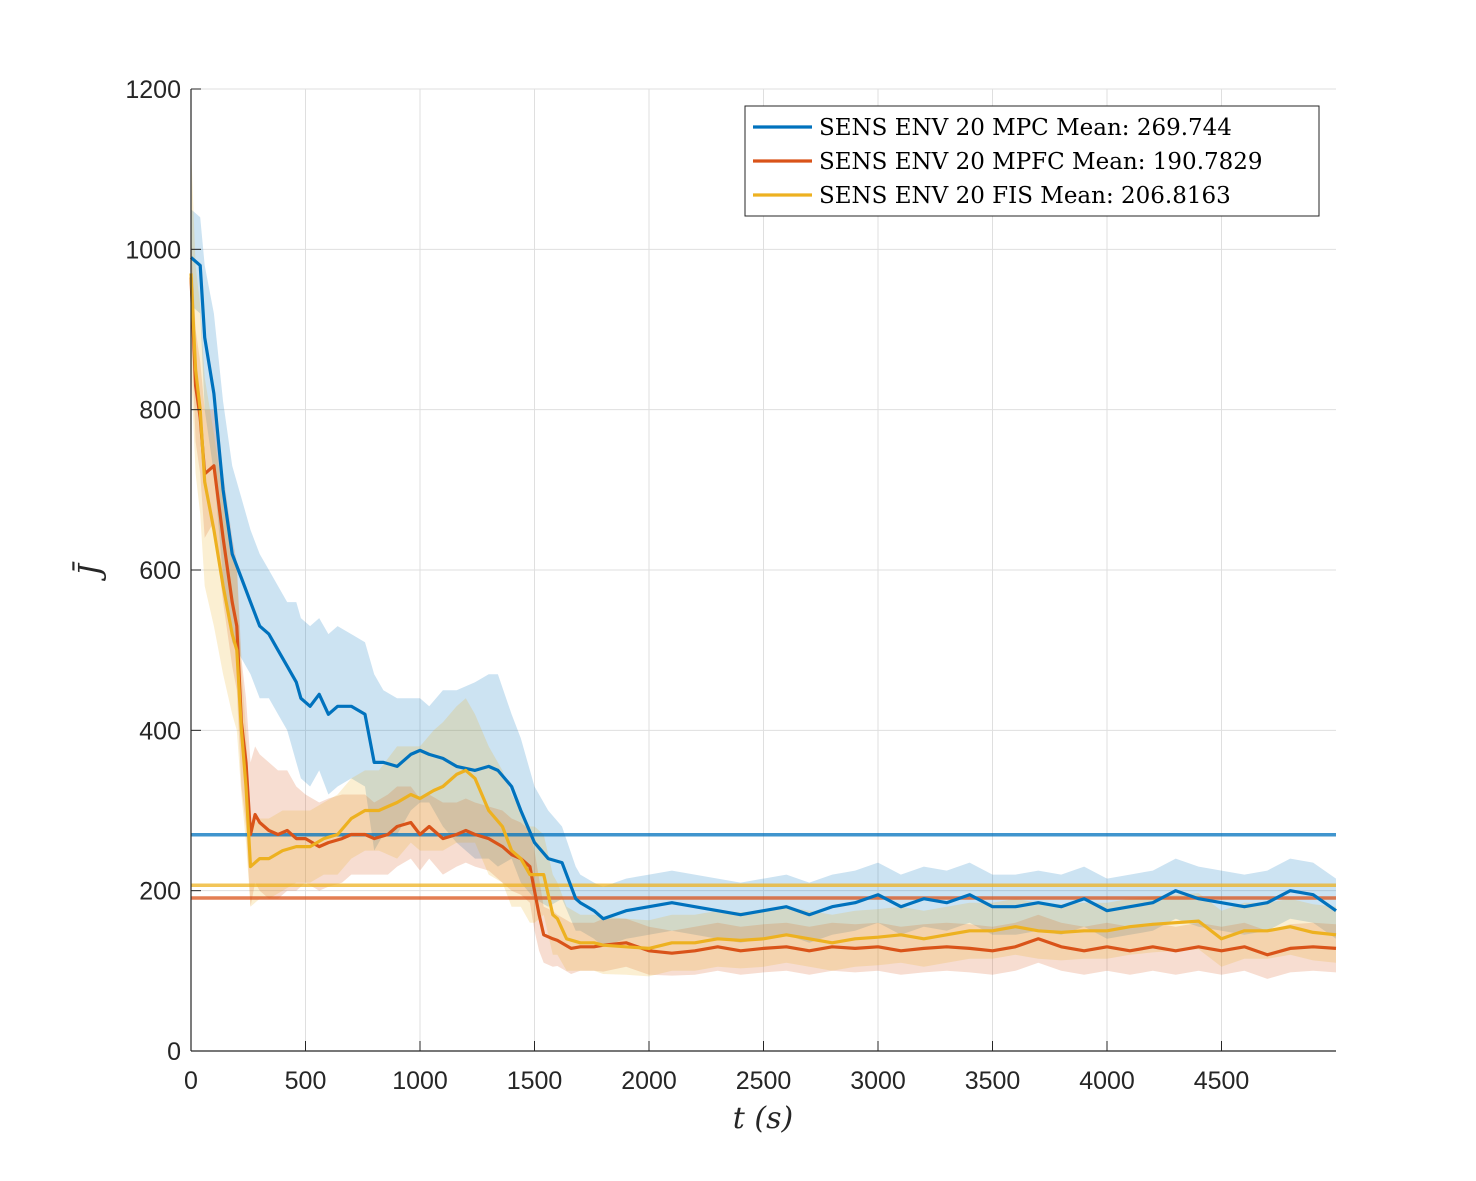  What do you see at coordinates (160, 731) in the screenshot?
I see `y-tick-label: 400` at bounding box center [160, 731].